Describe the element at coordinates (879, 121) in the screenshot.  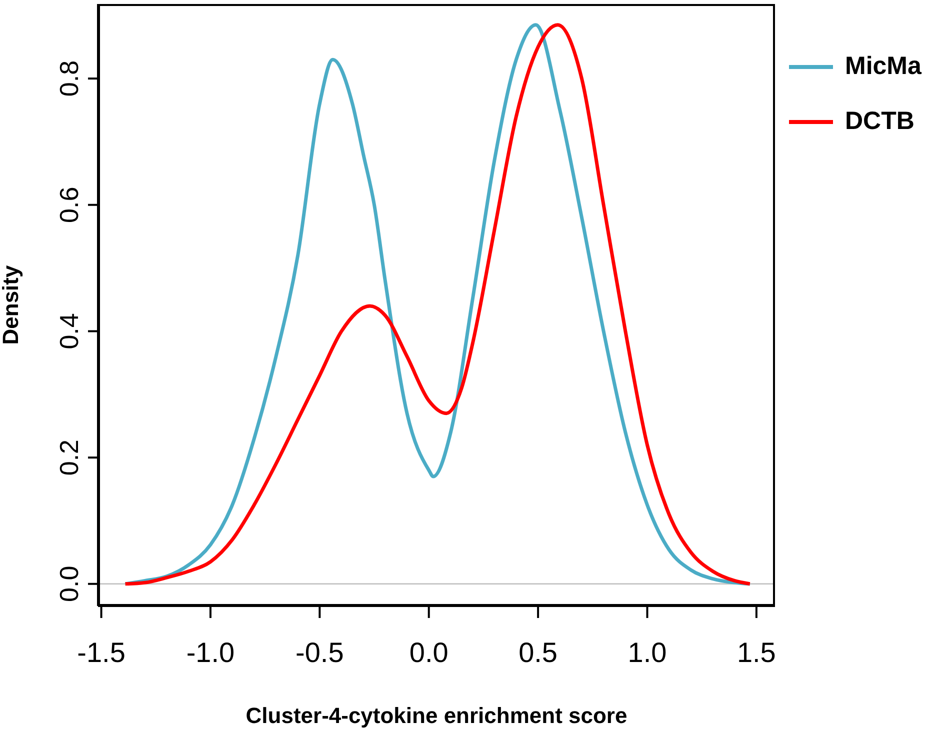
I see `legend-label: DCTB` at that location.